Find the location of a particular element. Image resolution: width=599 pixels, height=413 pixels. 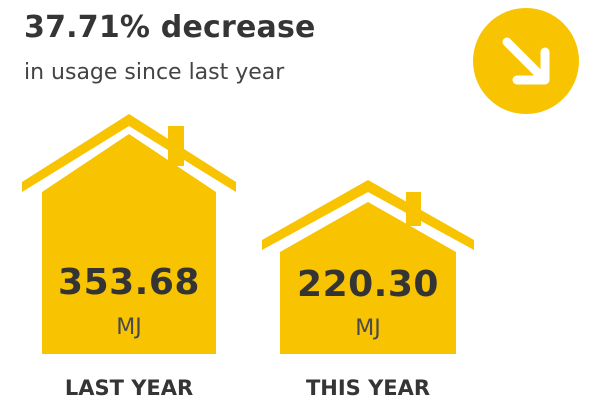

trend-badge is located at coordinates (526, 61).